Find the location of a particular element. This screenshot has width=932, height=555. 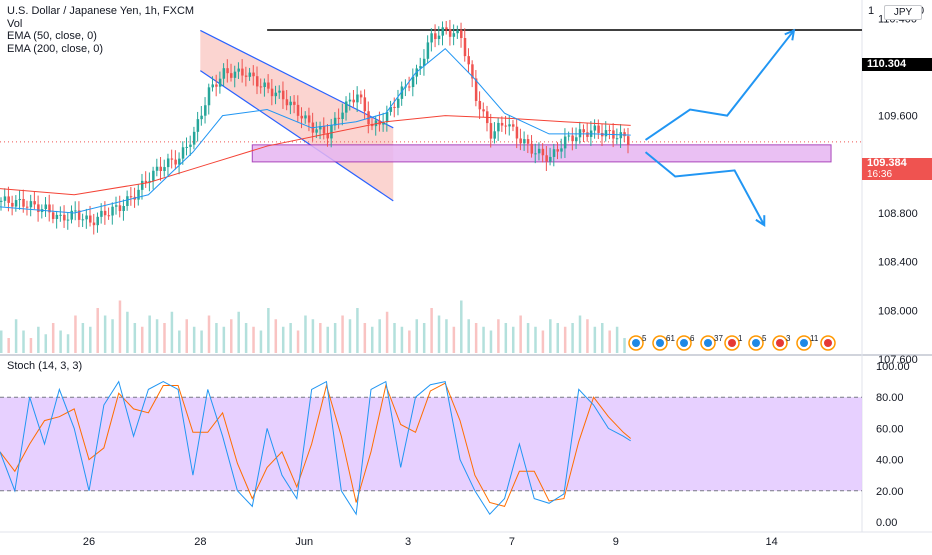

stoch-title: Stoch (14, 3, 3) is located at coordinates (45, 366).